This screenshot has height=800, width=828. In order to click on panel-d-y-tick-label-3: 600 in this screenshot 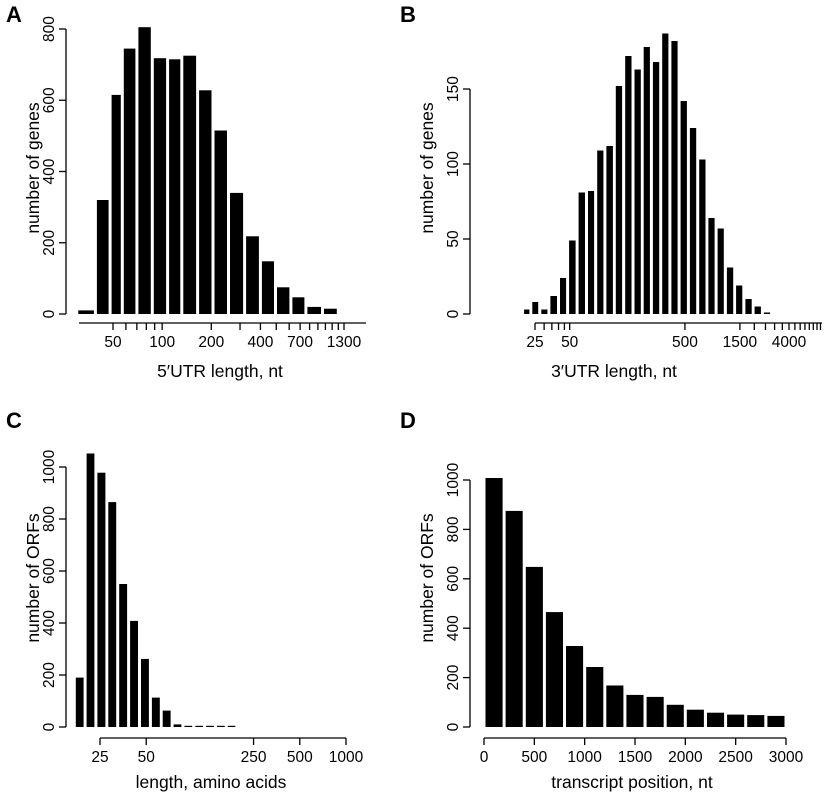, I will do `click(453, 578)`.